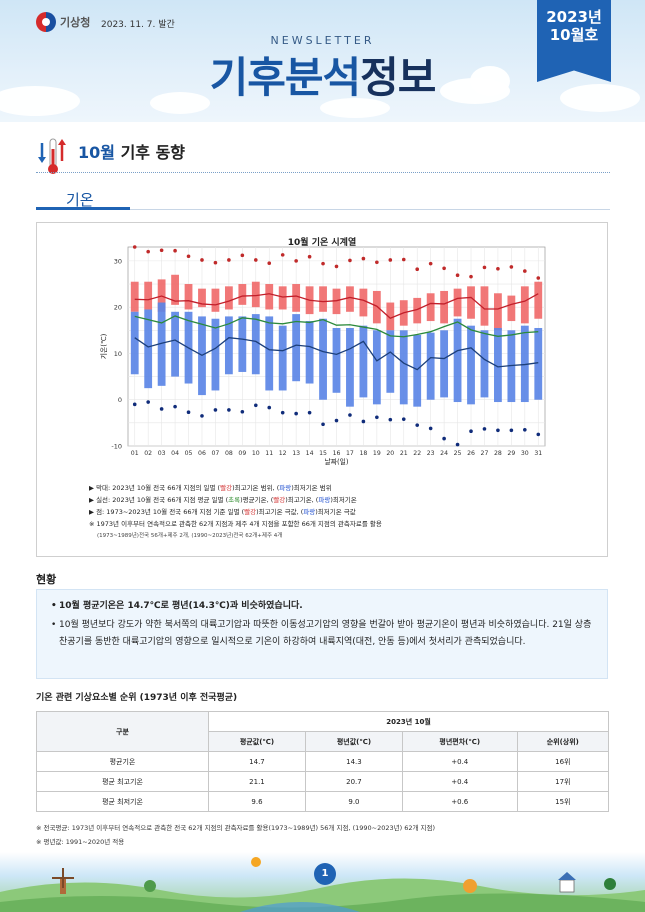  Describe the element at coordinates (116, 447) in the screenshot. I see `y-tick-label: -10` at that location.